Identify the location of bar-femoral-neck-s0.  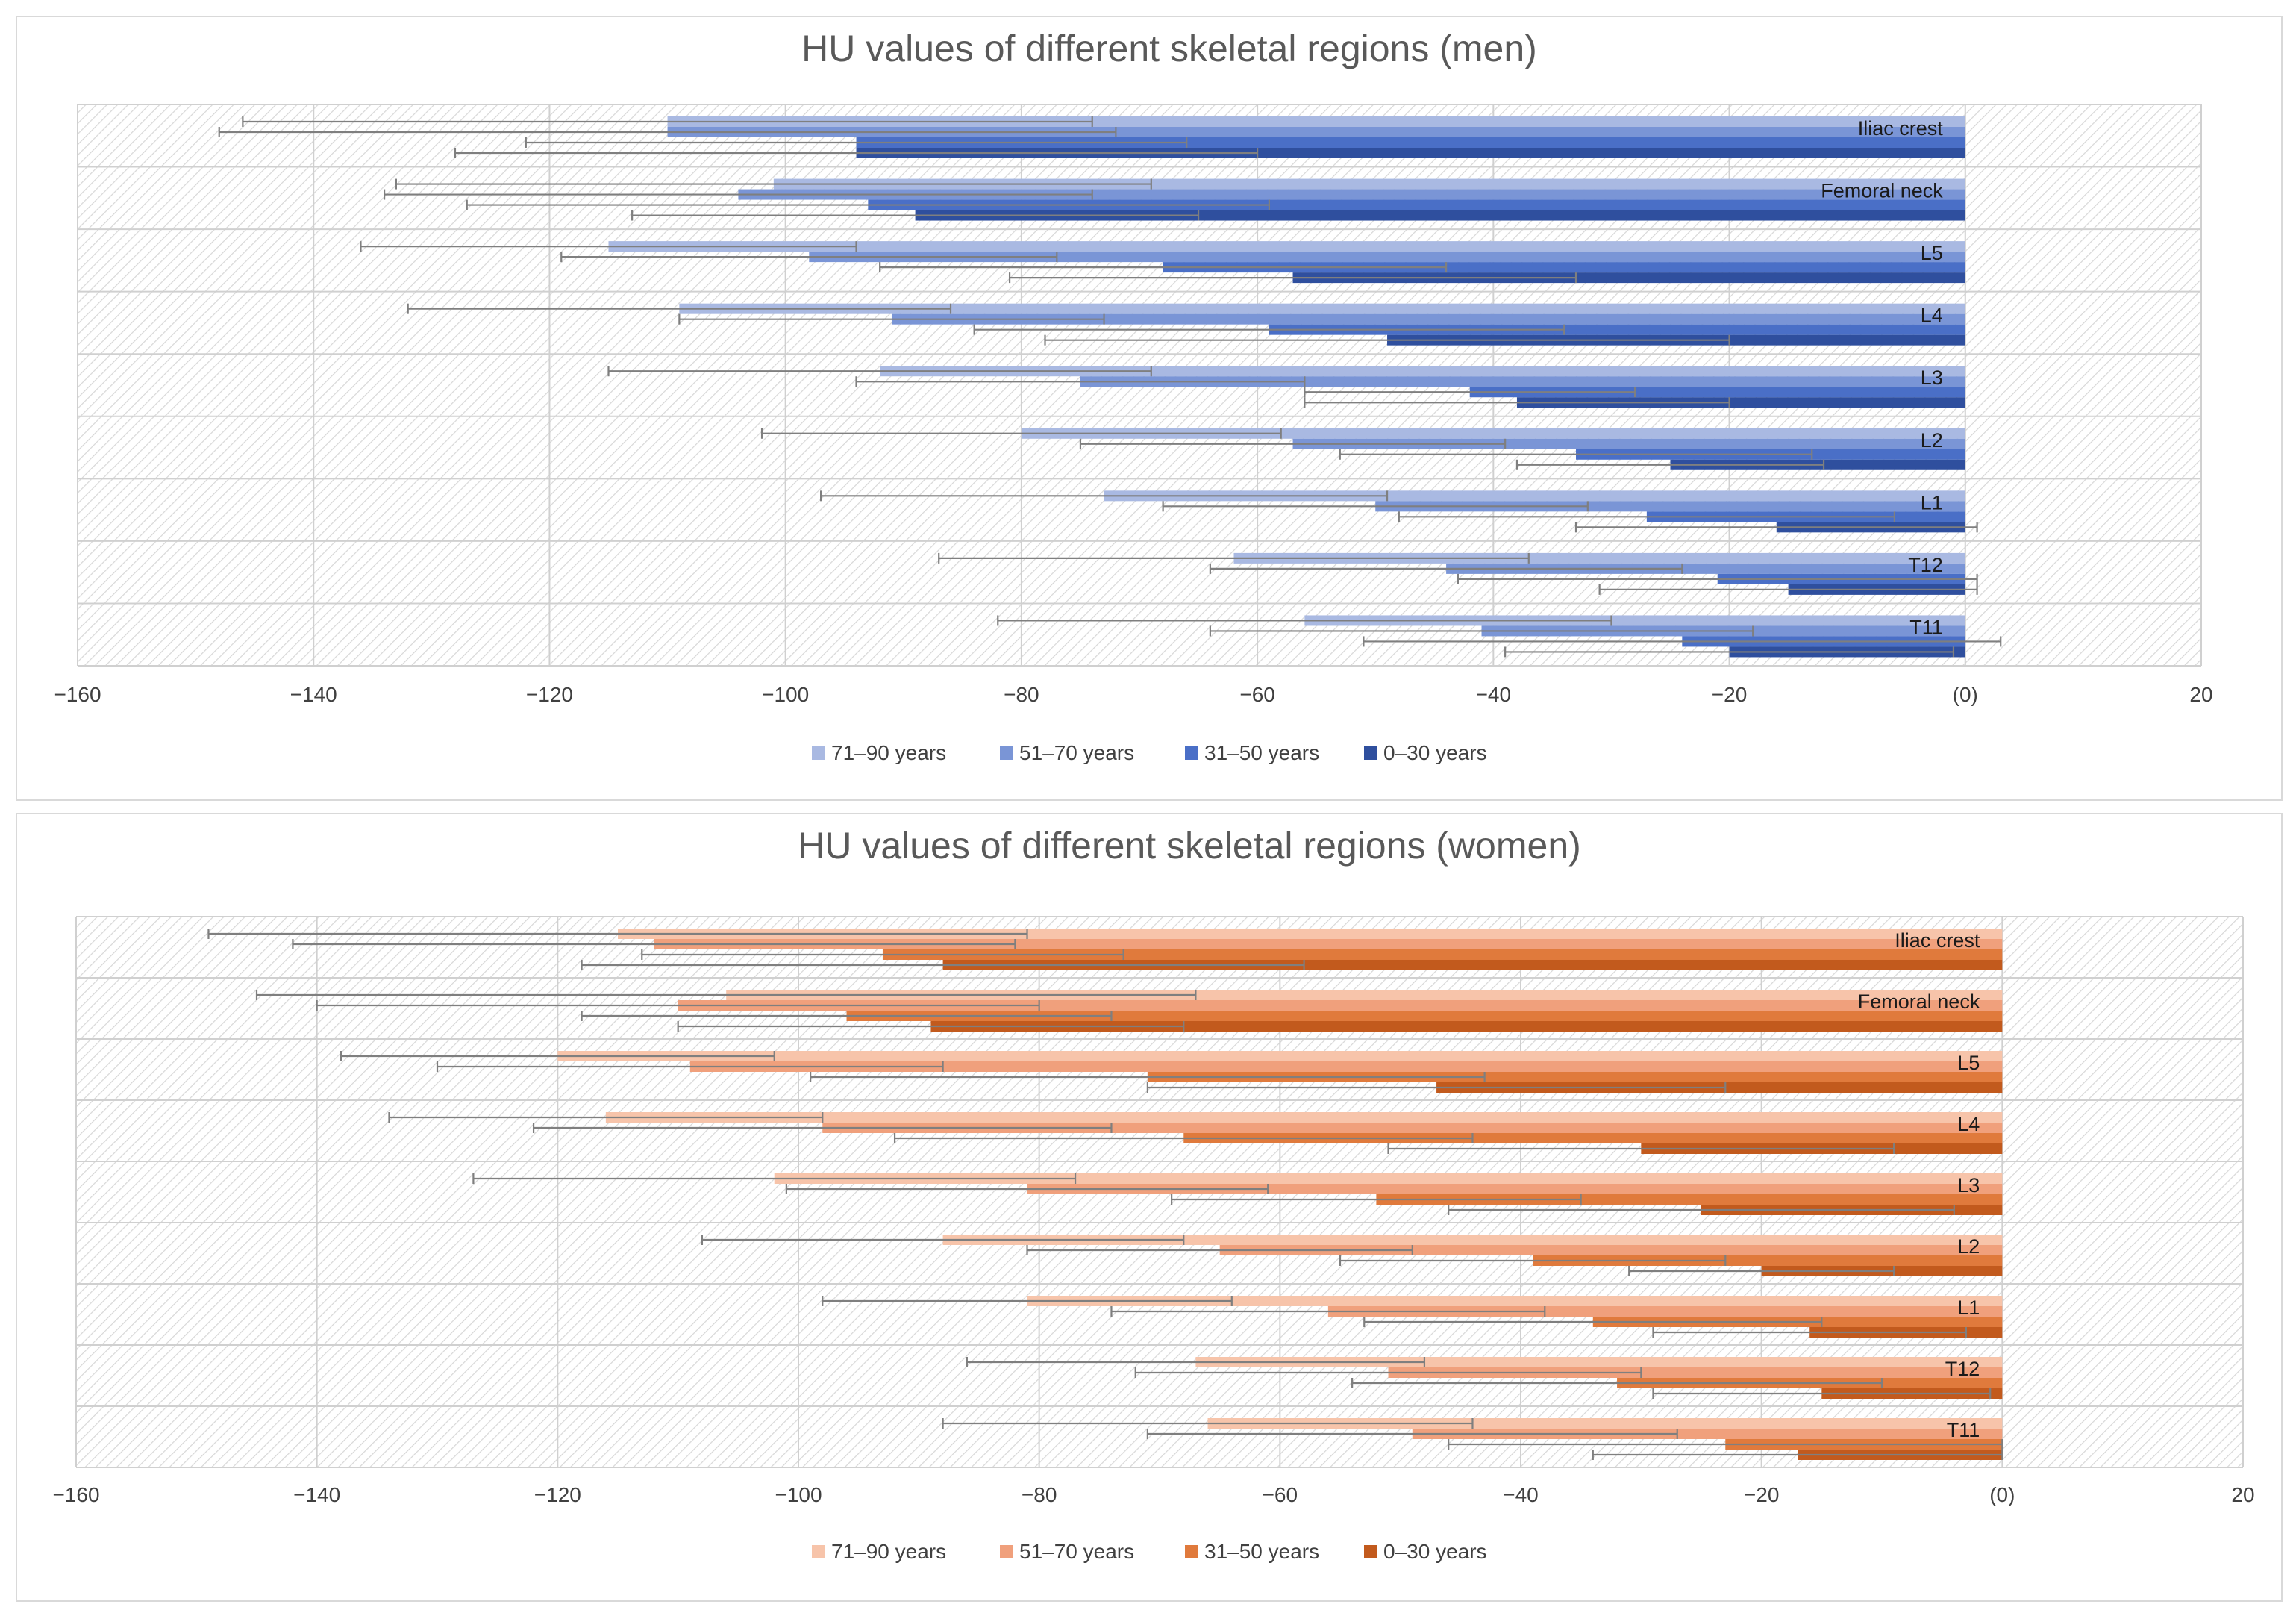
(1364, 995).